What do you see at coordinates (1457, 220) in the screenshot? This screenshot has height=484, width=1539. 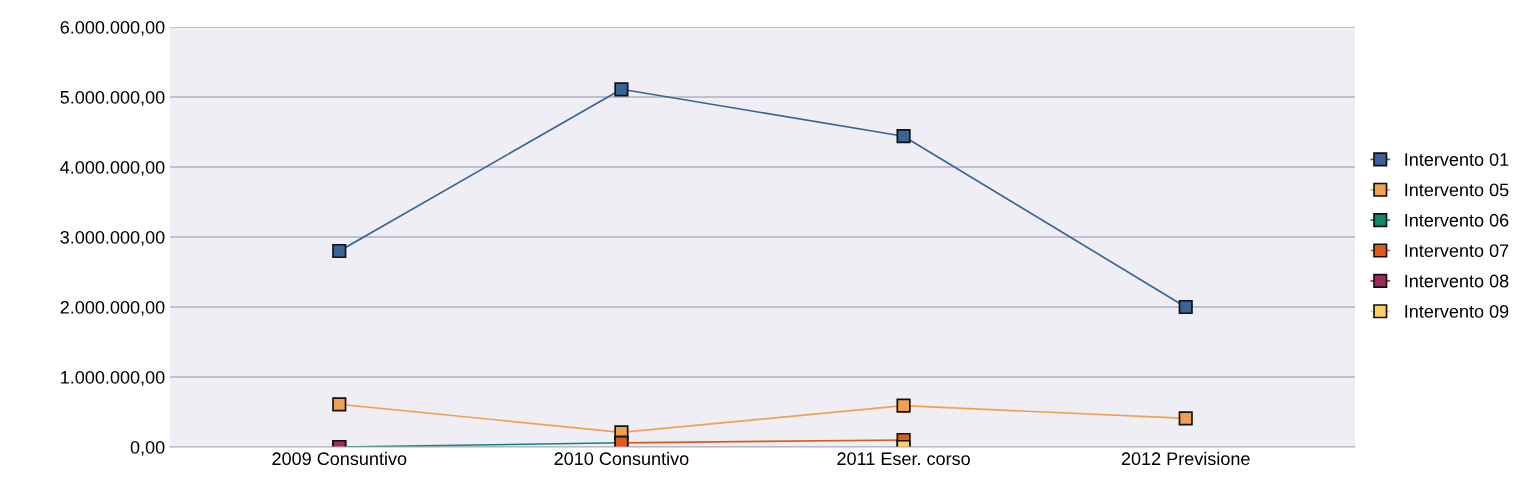 I see `legend-label: Intervento 06` at bounding box center [1457, 220].